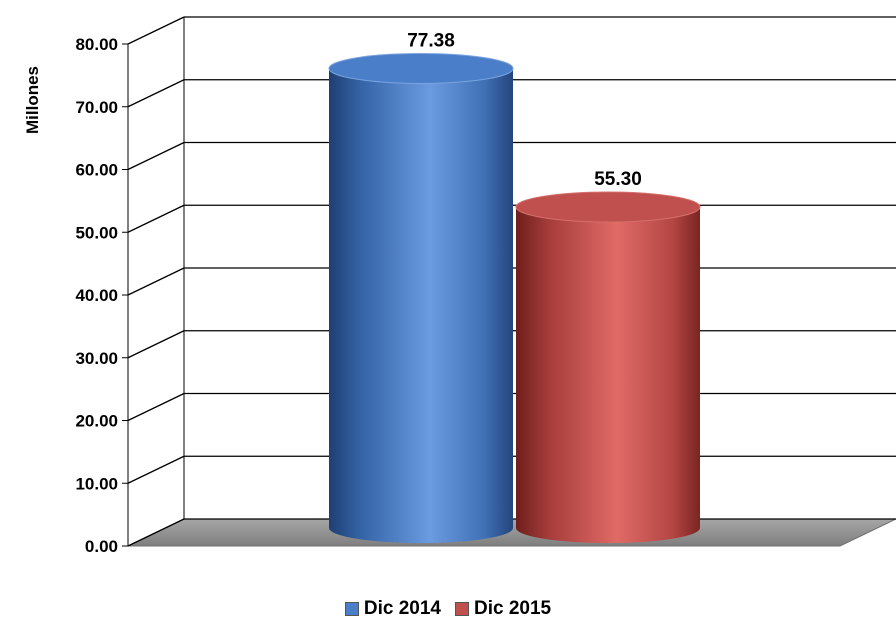 This screenshot has height=636, width=896. What do you see at coordinates (448, 609) in the screenshot?
I see `legend: Dic 2014 Dic 2015` at bounding box center [448, 609].